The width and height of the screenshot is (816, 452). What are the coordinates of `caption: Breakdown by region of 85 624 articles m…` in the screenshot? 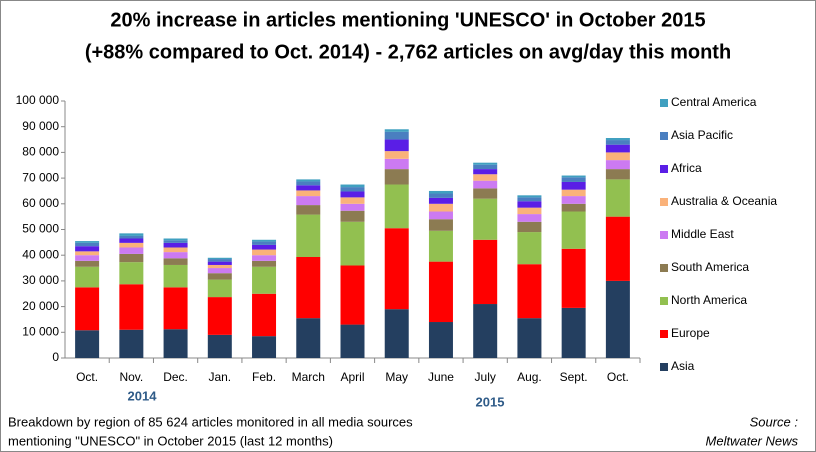 It's located at (210, 421).